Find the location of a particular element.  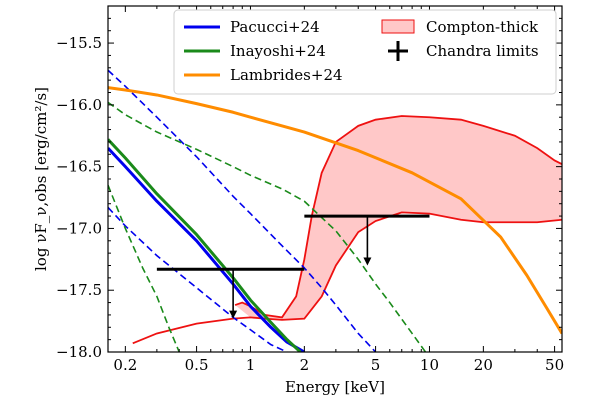

legend-entry-1: Pacucci+24 is located at coordinates (252, 27).